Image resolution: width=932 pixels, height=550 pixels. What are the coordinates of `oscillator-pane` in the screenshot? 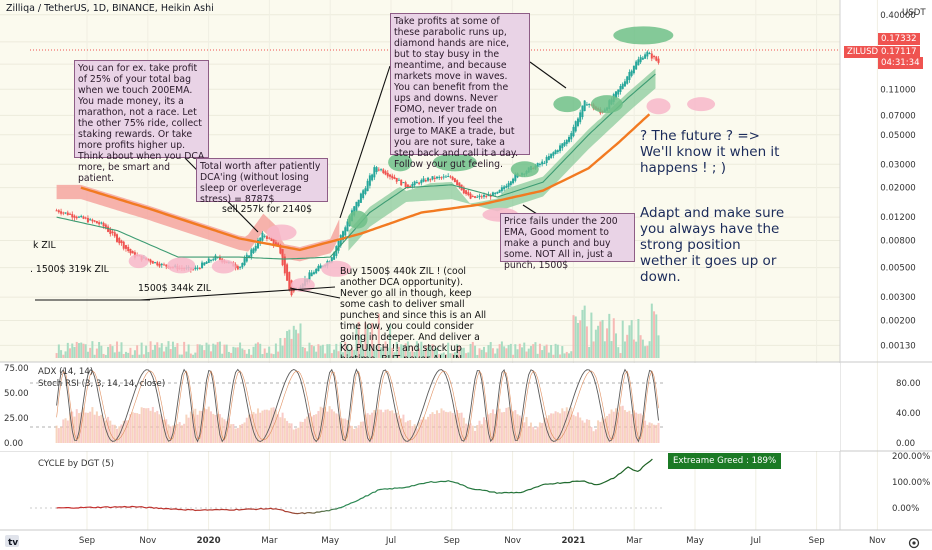 It's located at (420, 407).